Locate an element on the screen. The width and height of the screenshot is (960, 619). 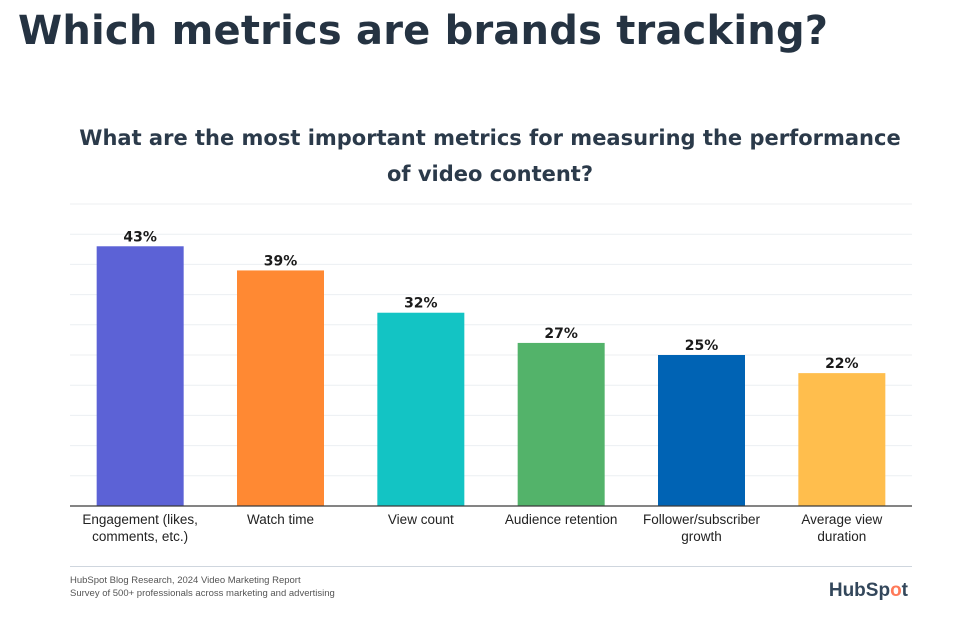
data-label-0: 43% is located at coordinates (140, 237).